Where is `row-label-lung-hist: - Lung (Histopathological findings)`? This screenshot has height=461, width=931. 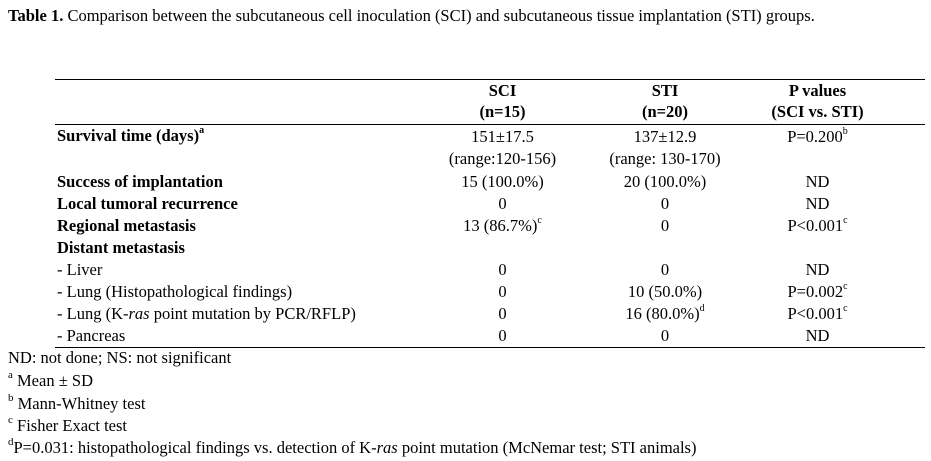
row-label-lung-hist: - Lung (Histopathological findings) is located at coordinates (175, 291).